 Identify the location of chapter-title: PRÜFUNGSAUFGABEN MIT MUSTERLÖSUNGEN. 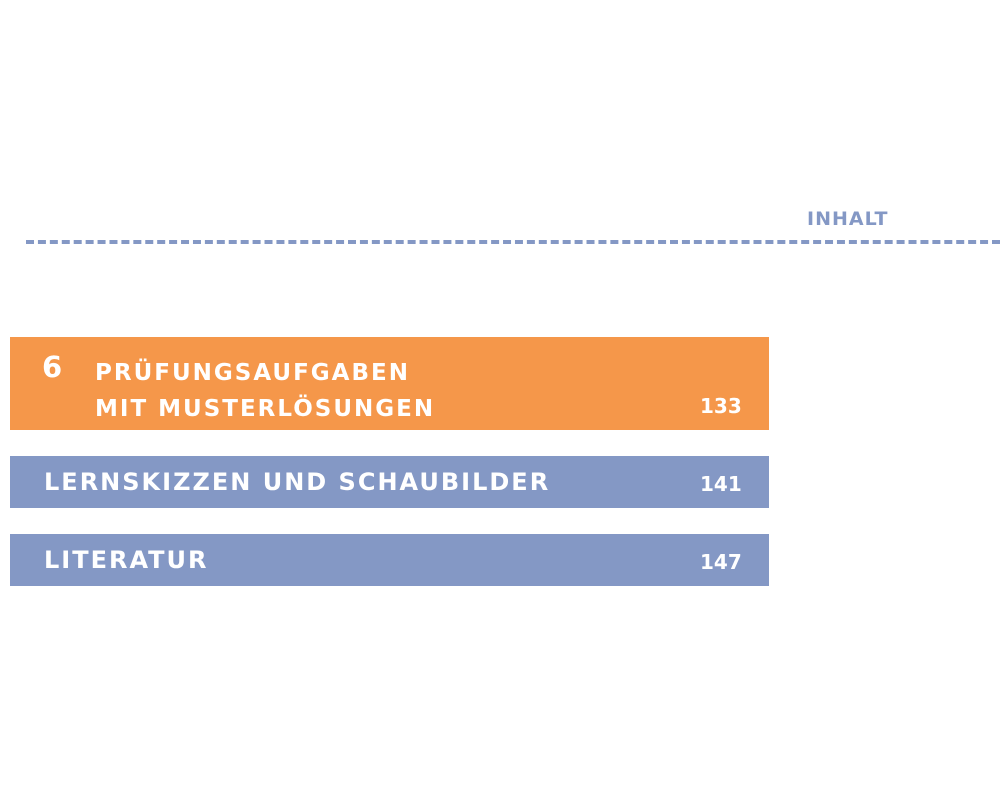
(265, 391).